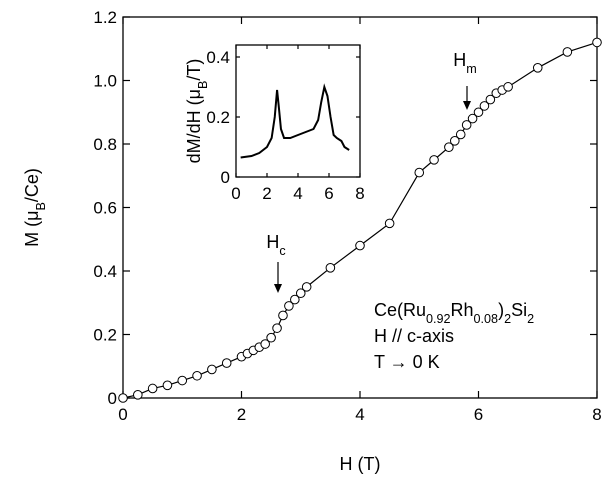 This screenshot has height=478, width=607. Describe the element at coordinates (105, 208) in the screenshot. I see `y-tick-label: 0.6` at that location.